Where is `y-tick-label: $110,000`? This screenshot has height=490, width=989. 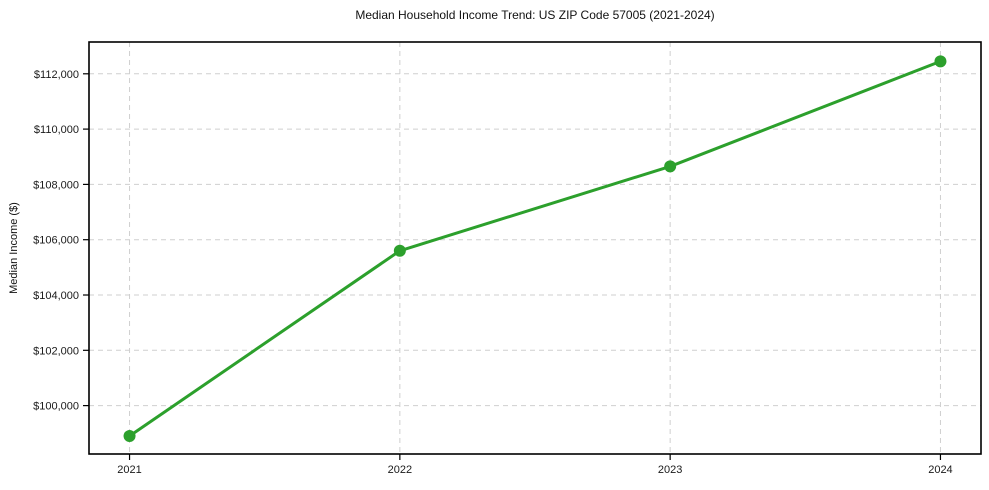
y-tick-label: $110,000 is located at coordinates (56, 130).